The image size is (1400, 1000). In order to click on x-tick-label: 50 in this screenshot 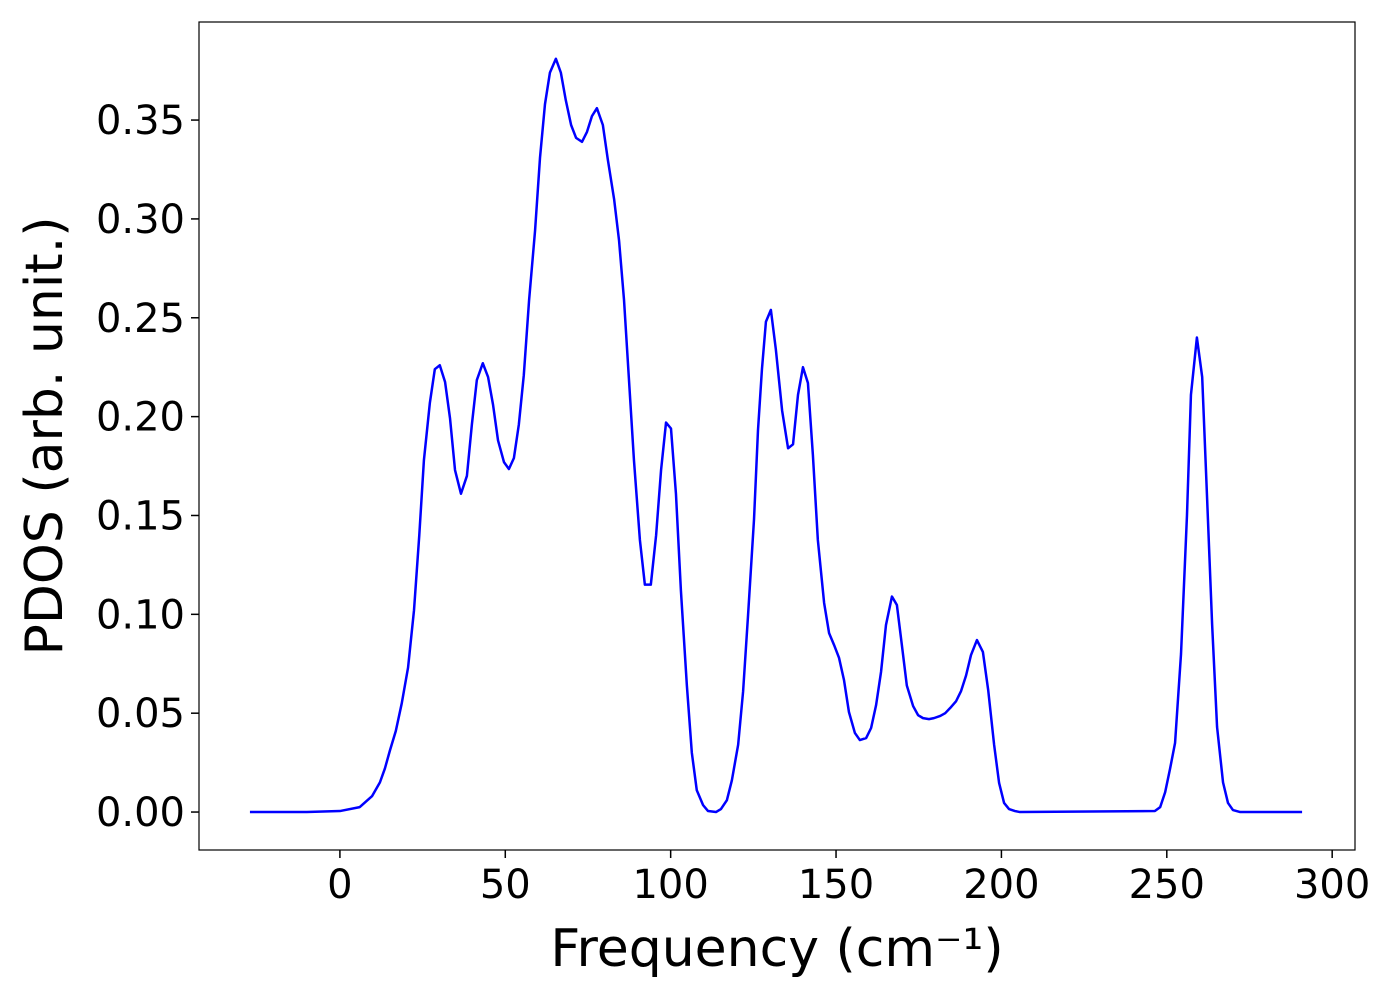, I will do `click(505, 885)`.